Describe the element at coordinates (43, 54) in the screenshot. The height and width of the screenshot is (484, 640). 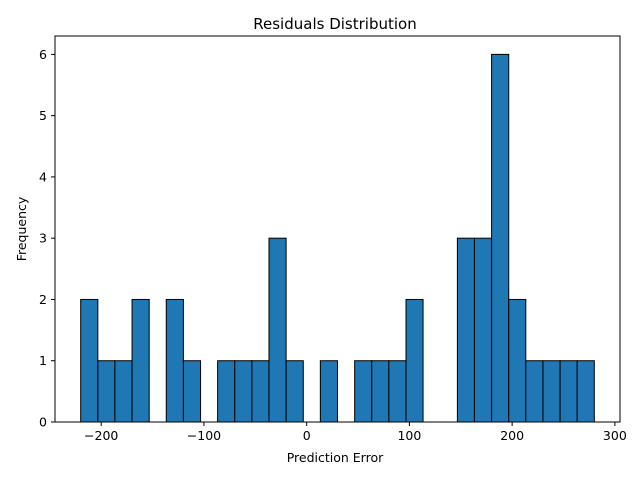
I see `y-tick-label: 6` at that location.